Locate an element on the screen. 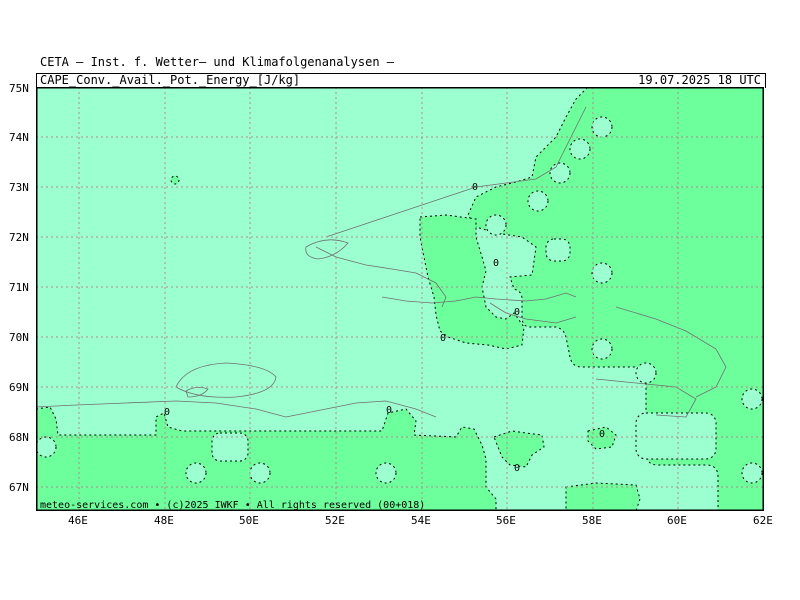 The image size is (800, 600). lat-label: 73N is located at coordinates (19, 187).